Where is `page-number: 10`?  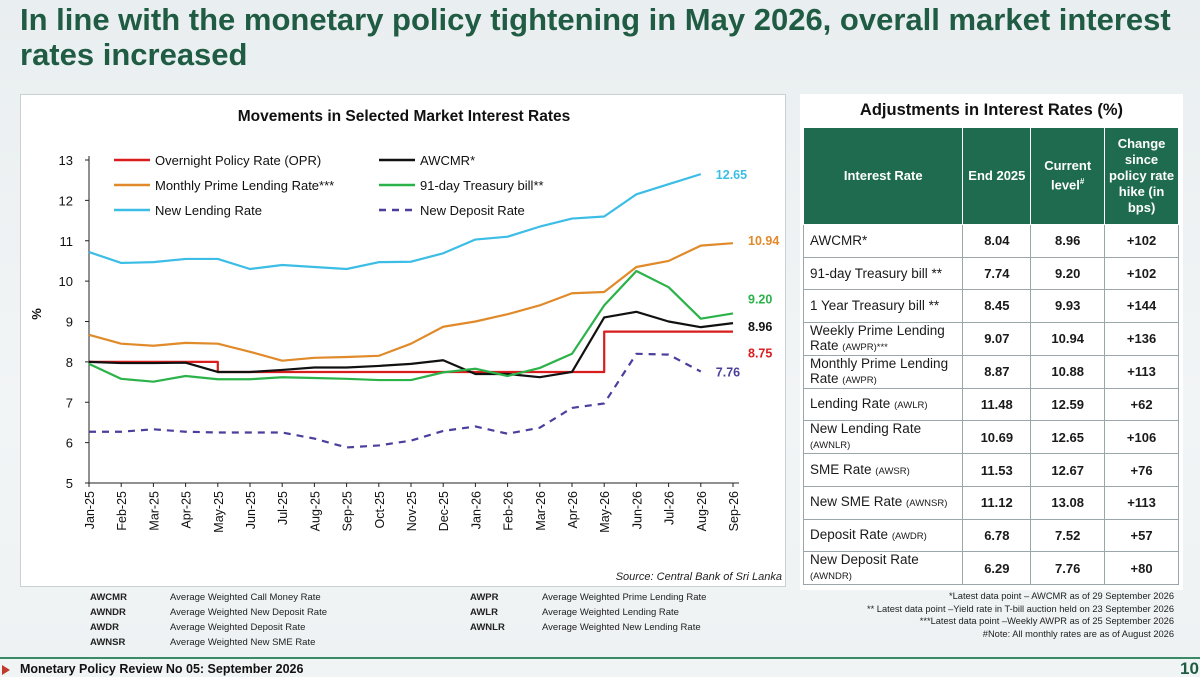 page-number: 10 is located at coordinates (1189, 668).